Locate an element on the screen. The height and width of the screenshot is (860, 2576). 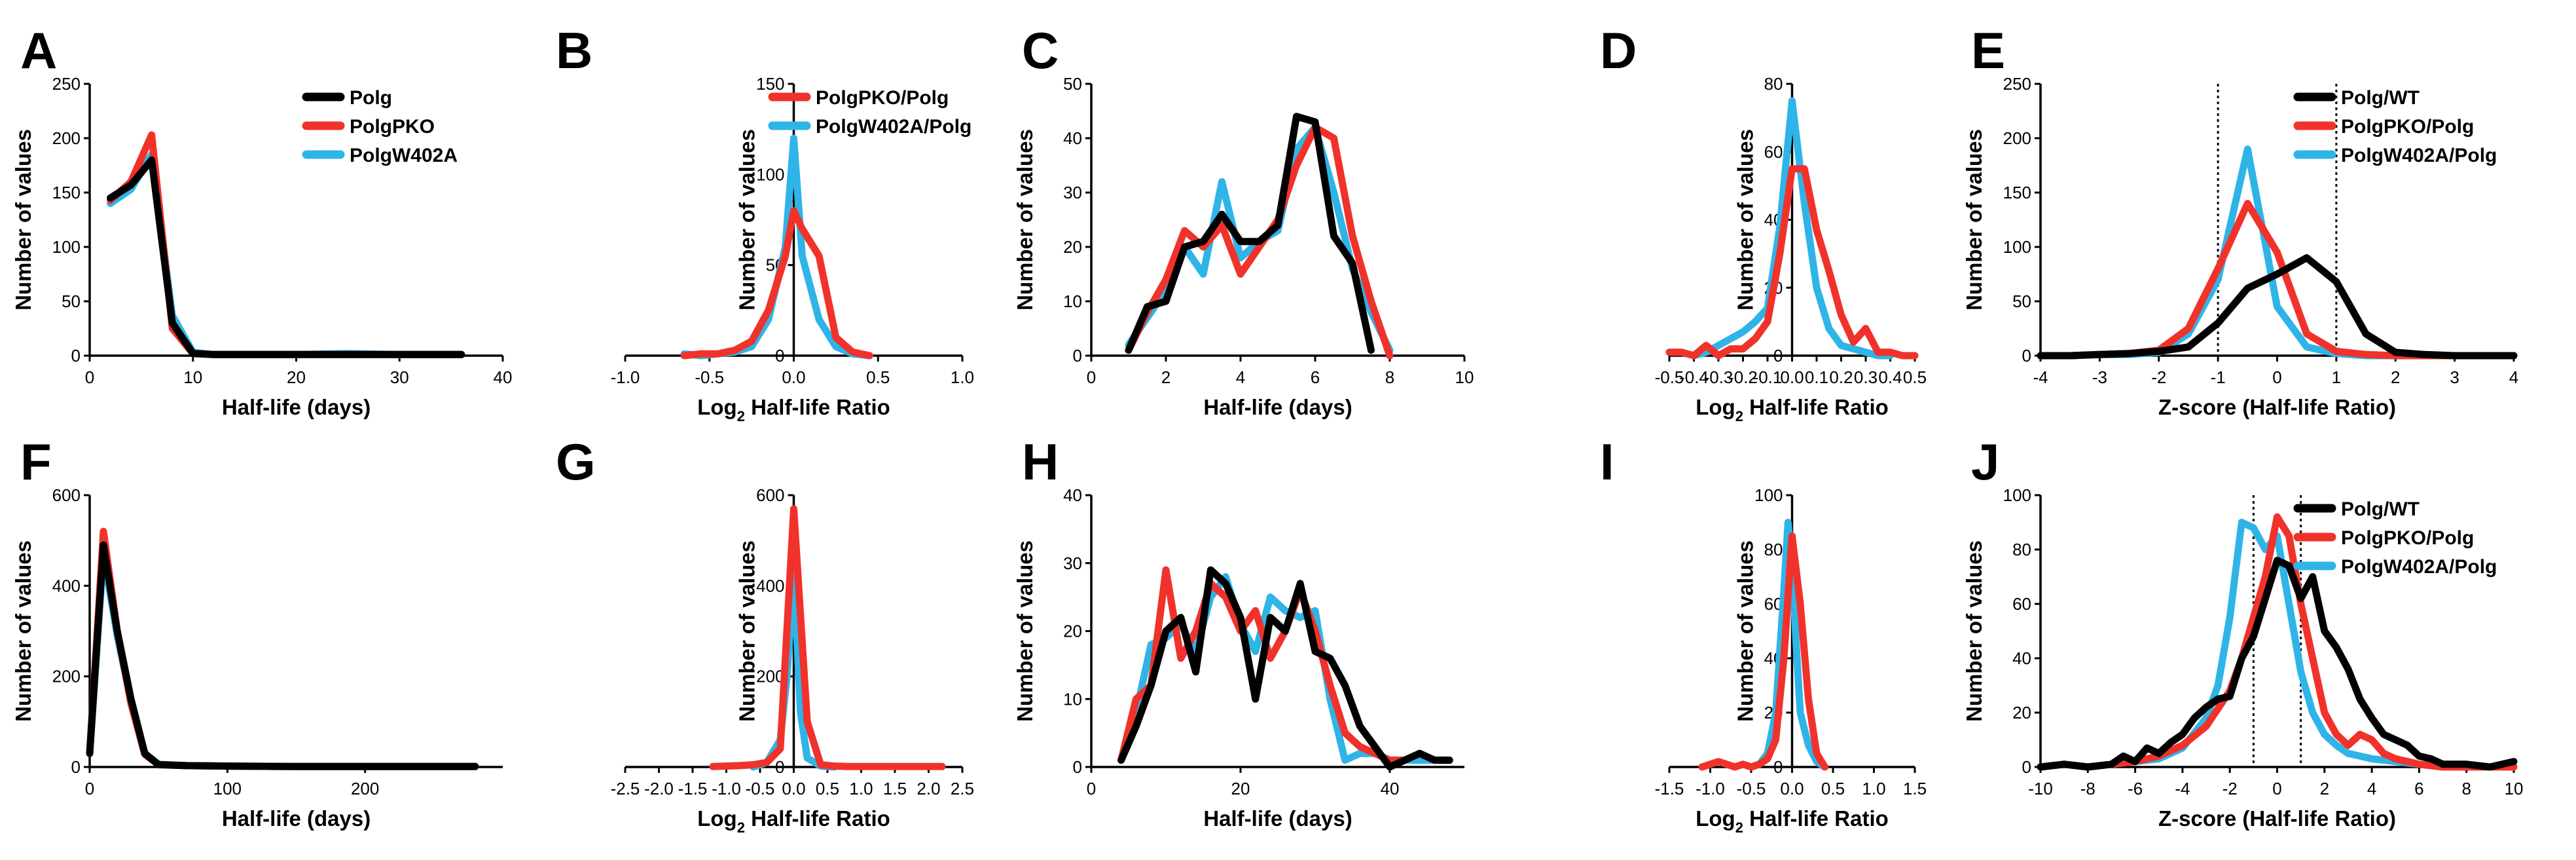
legend-label: PolgPKO/Polg is located at coordinates (882, 98).